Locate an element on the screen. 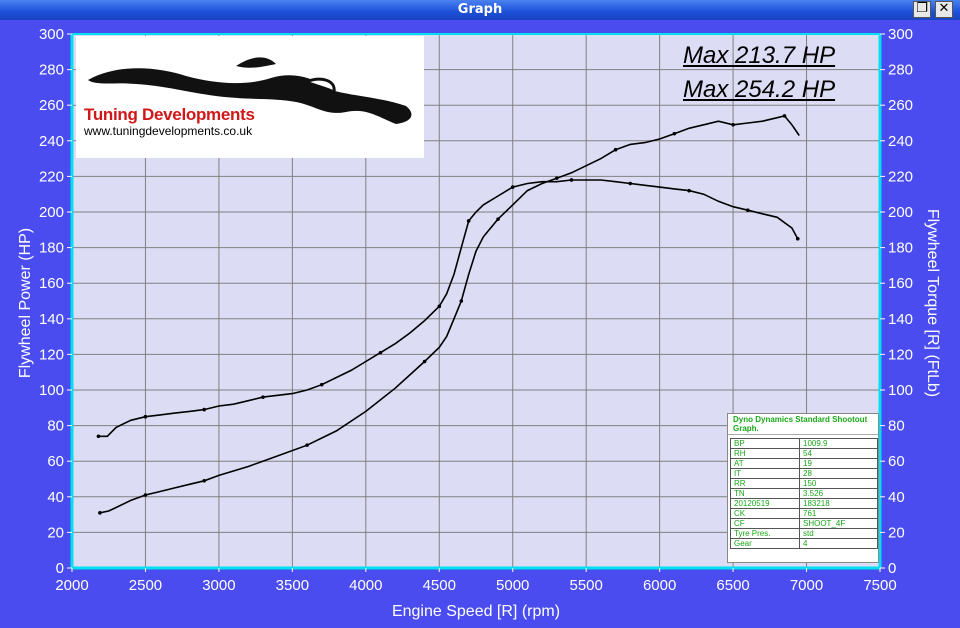 This screenshot has height=628, width=960. info-key: IT is located at coordinates (765, 473).